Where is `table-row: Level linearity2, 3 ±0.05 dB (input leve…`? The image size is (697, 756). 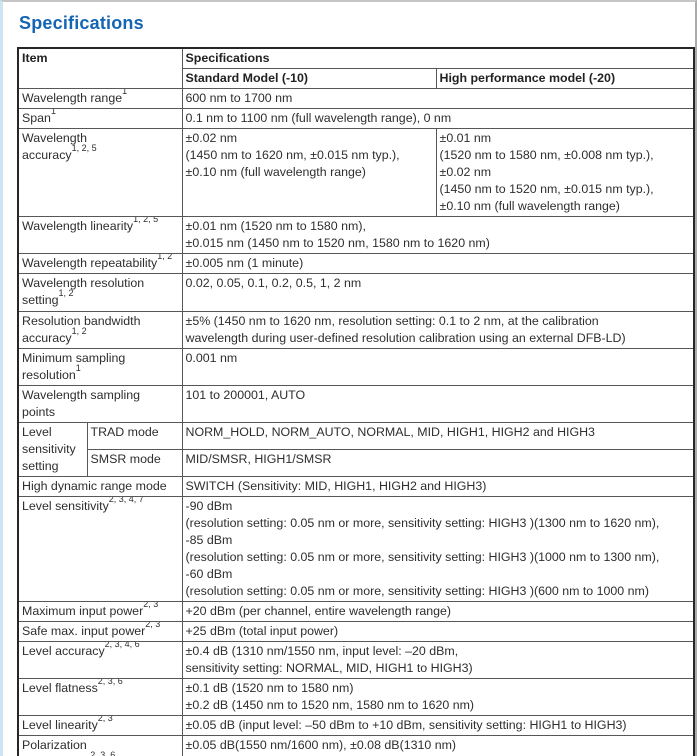 table-row: Level linearity2, 3 ±0.05 dB (input leve… is located at coordinates (356, 725).